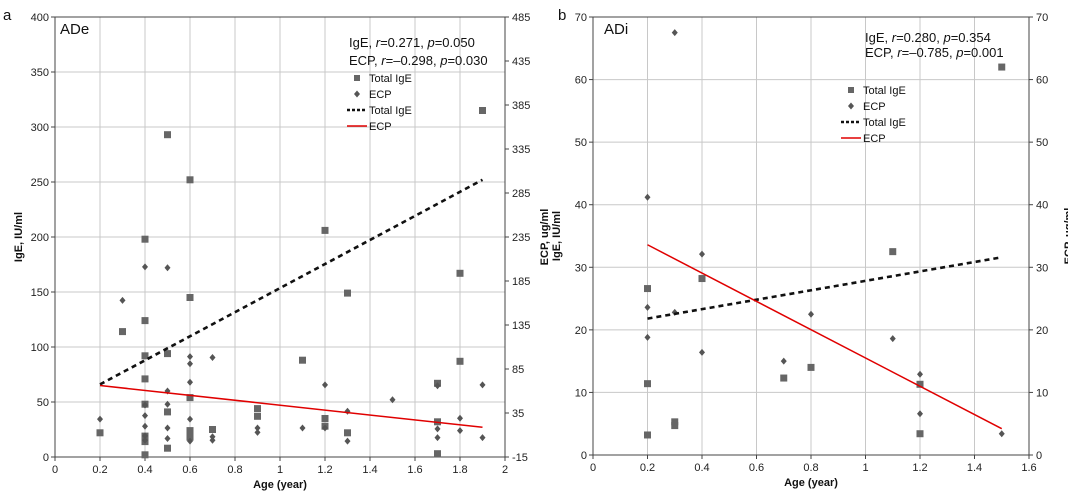  I want to click on y-tick-label: 10, so click(581, 393).